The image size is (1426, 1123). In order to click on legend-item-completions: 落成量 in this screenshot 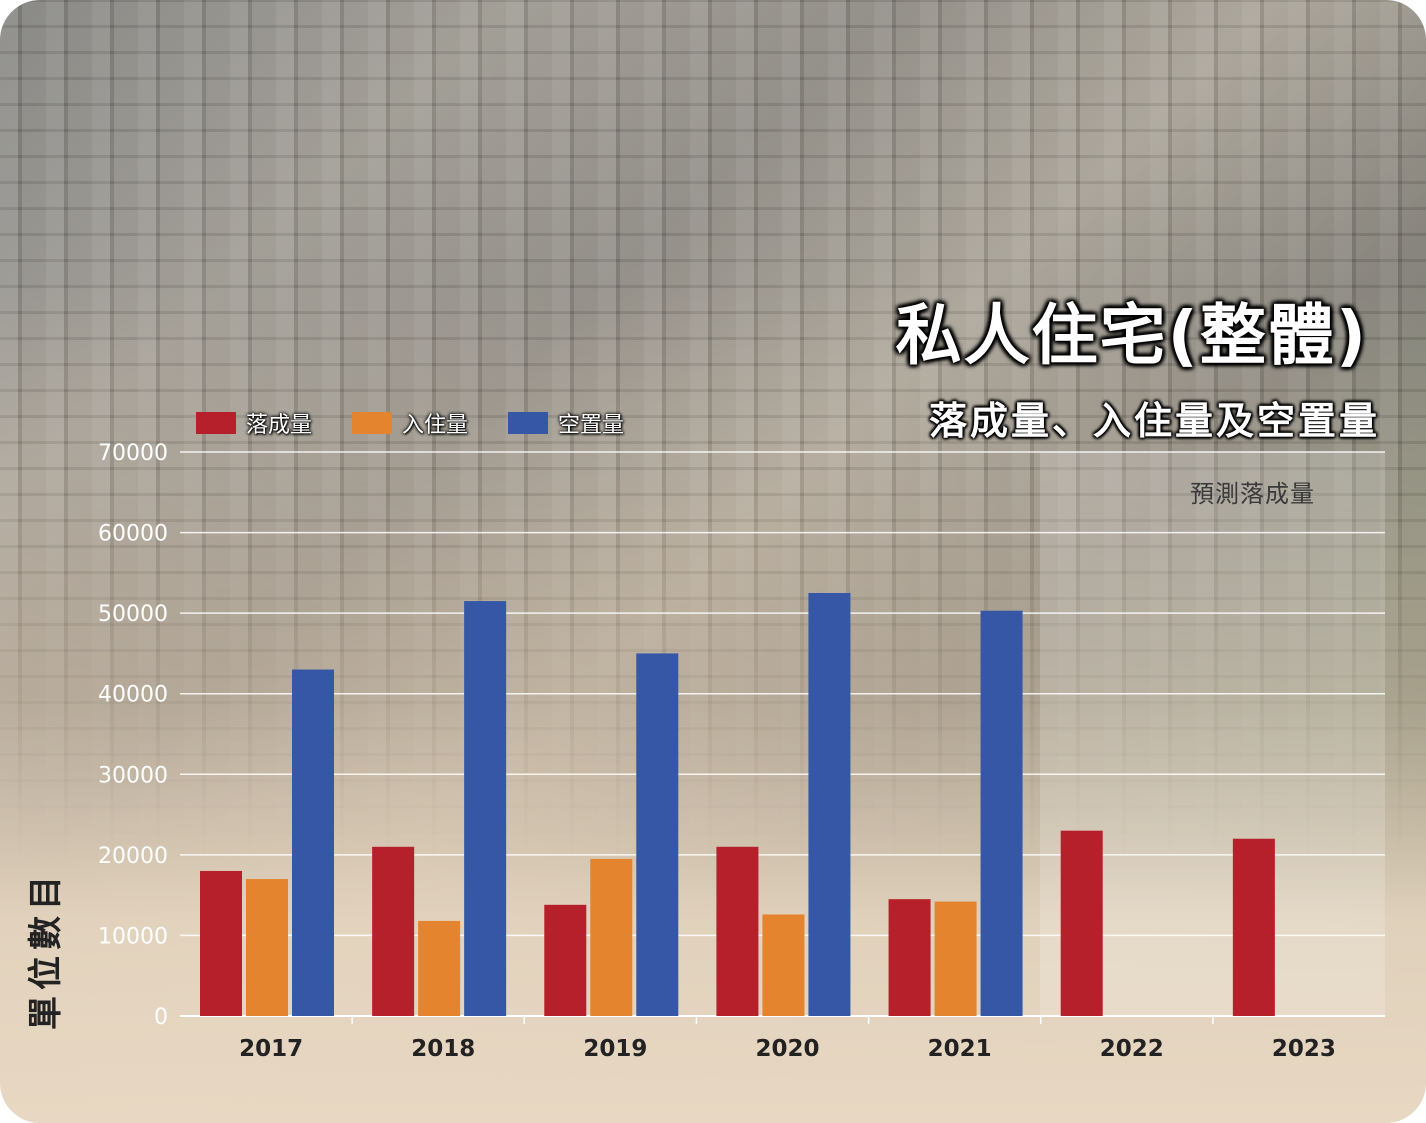, I will do `click(254, 423)`.